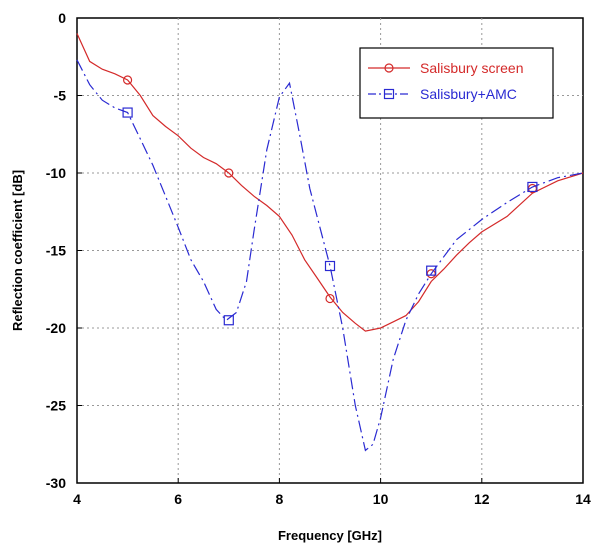 This screenshot has width=600, height=551. Describe the element at coordinates (56, 328) in the screenshot. I see `y-tick-label: -20` at that location.